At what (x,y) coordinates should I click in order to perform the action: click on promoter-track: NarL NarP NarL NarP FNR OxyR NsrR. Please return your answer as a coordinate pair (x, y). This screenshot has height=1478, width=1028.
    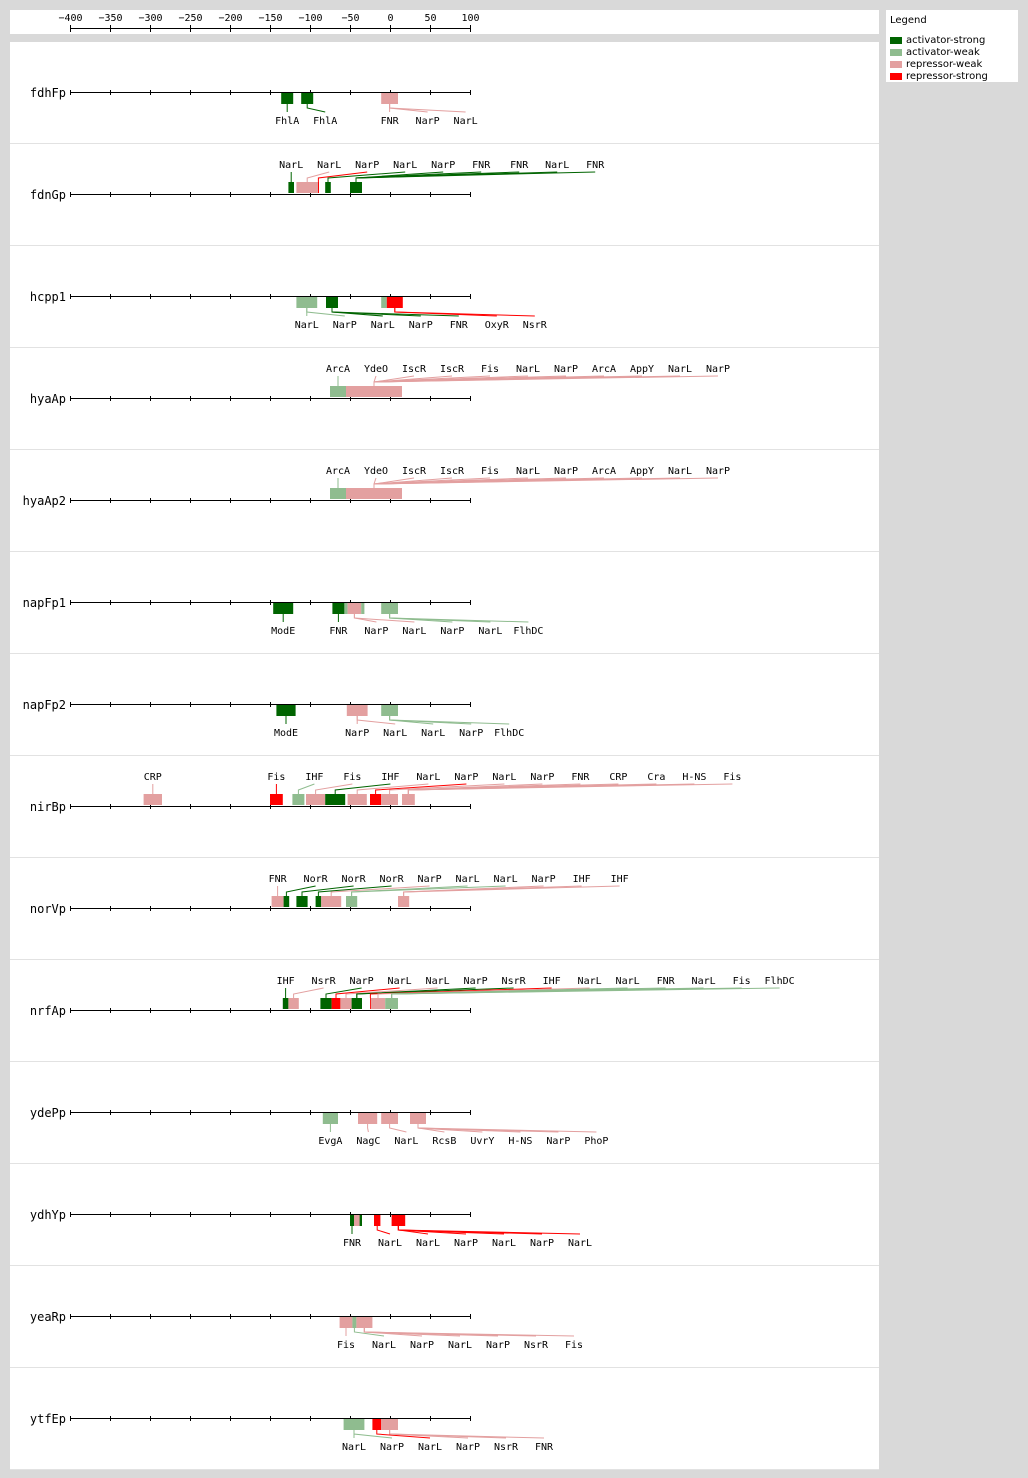
    Looking at the image, I should click on (309, 312).